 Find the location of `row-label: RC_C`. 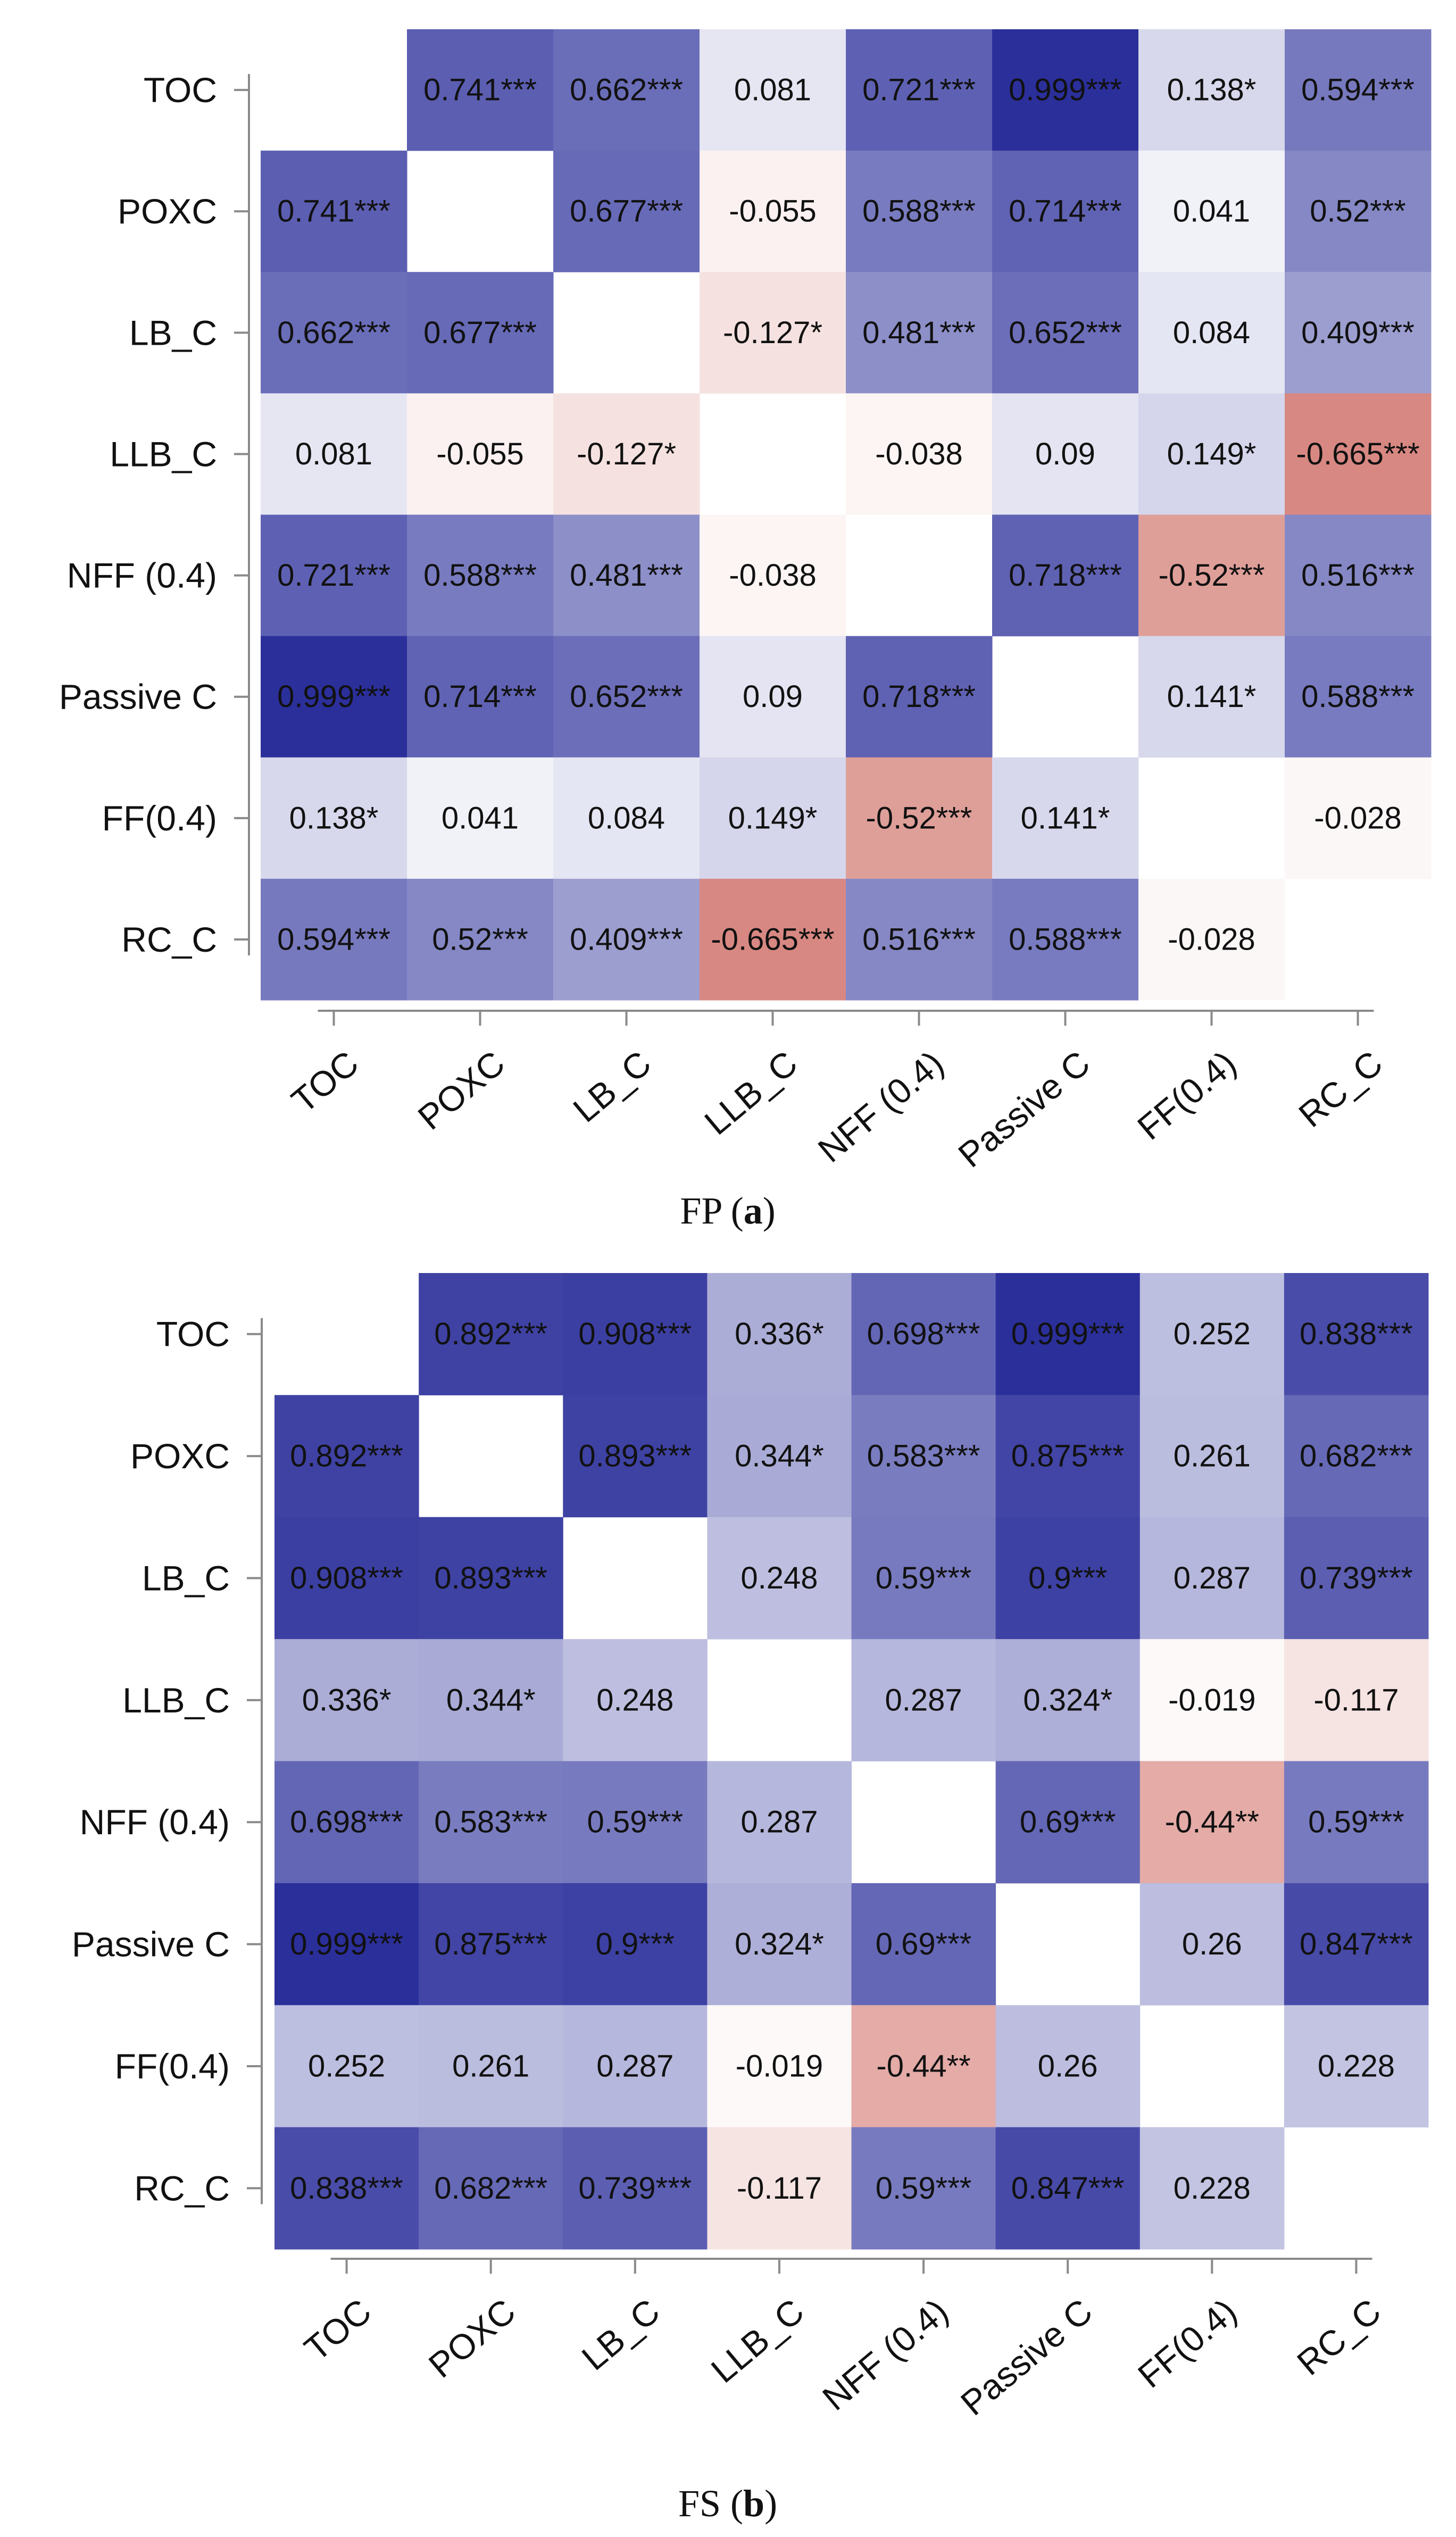

row-label: RC_C is located at coordinates (182, 2188).